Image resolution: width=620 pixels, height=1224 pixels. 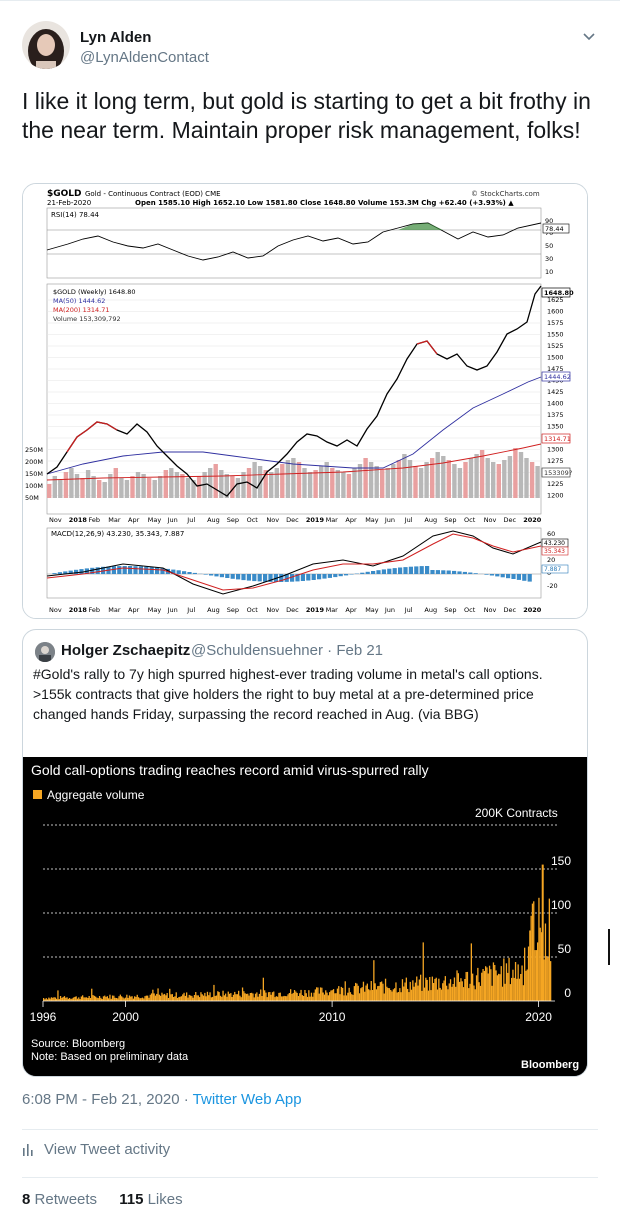 What do you see at coordinates (78, 1044) in the screenshot?
I see `bb-source: Source: Bloomberg` at bounding box center [78, 1044].